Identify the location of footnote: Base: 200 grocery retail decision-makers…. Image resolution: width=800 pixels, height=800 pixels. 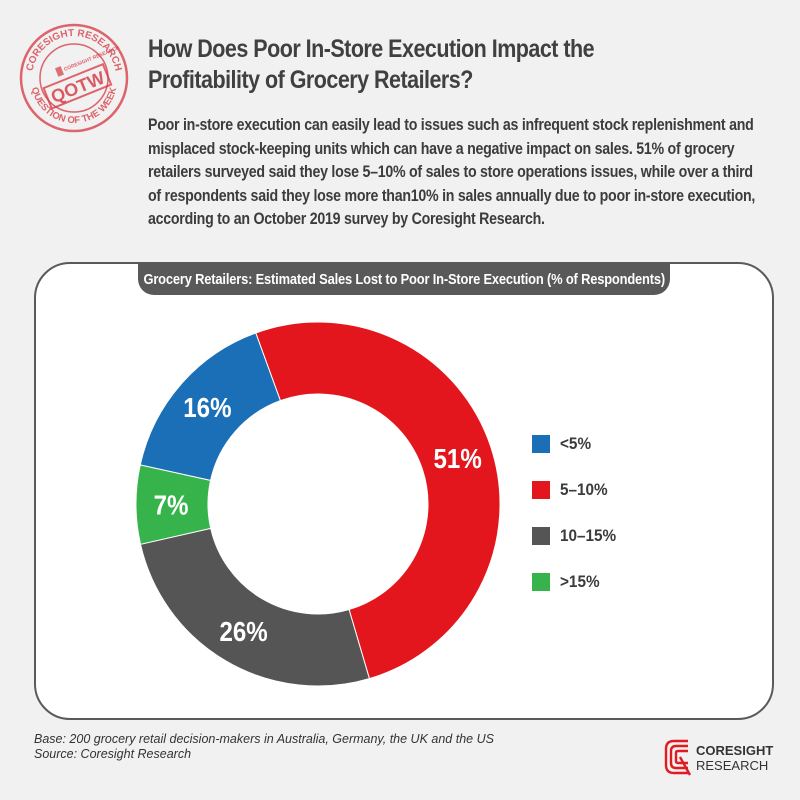
(264, 747).